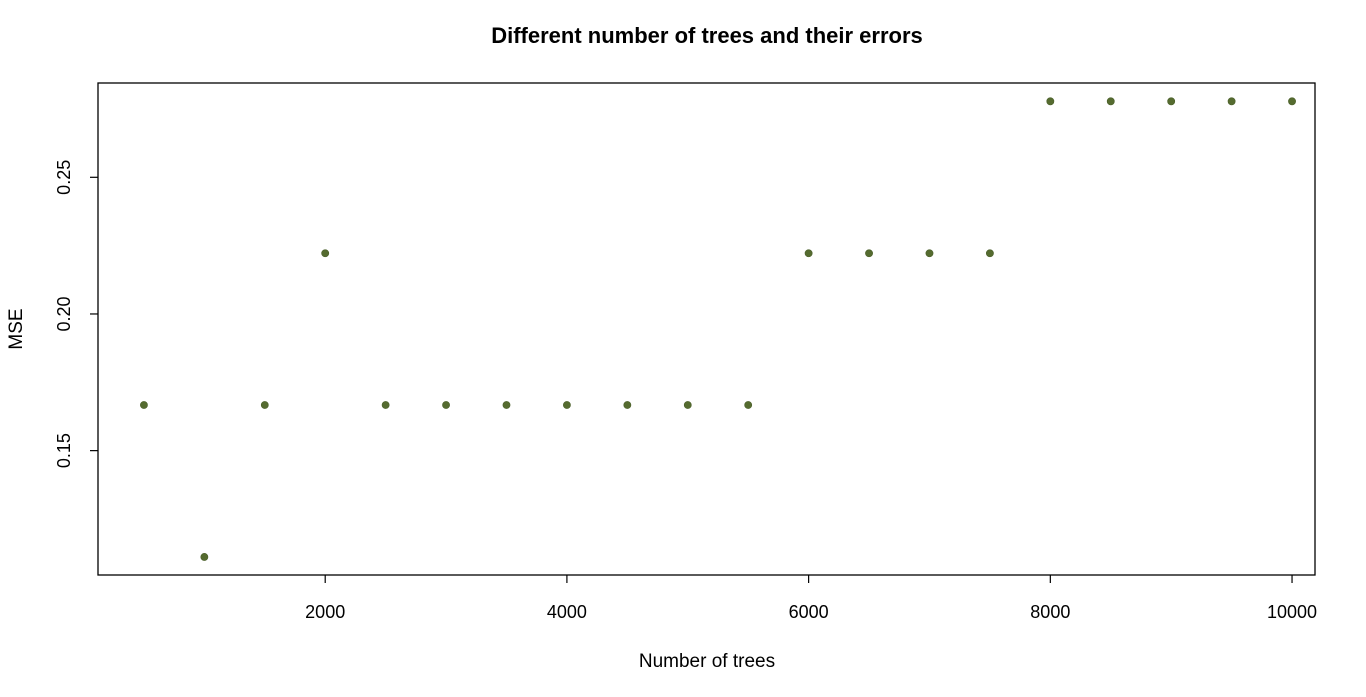 Image resolution: width=1366 pixels, height=697 pixels. Describe the element at coordinates (707, 661) in the screenshot. I see `x-axis-label: Number of trees` at that location.